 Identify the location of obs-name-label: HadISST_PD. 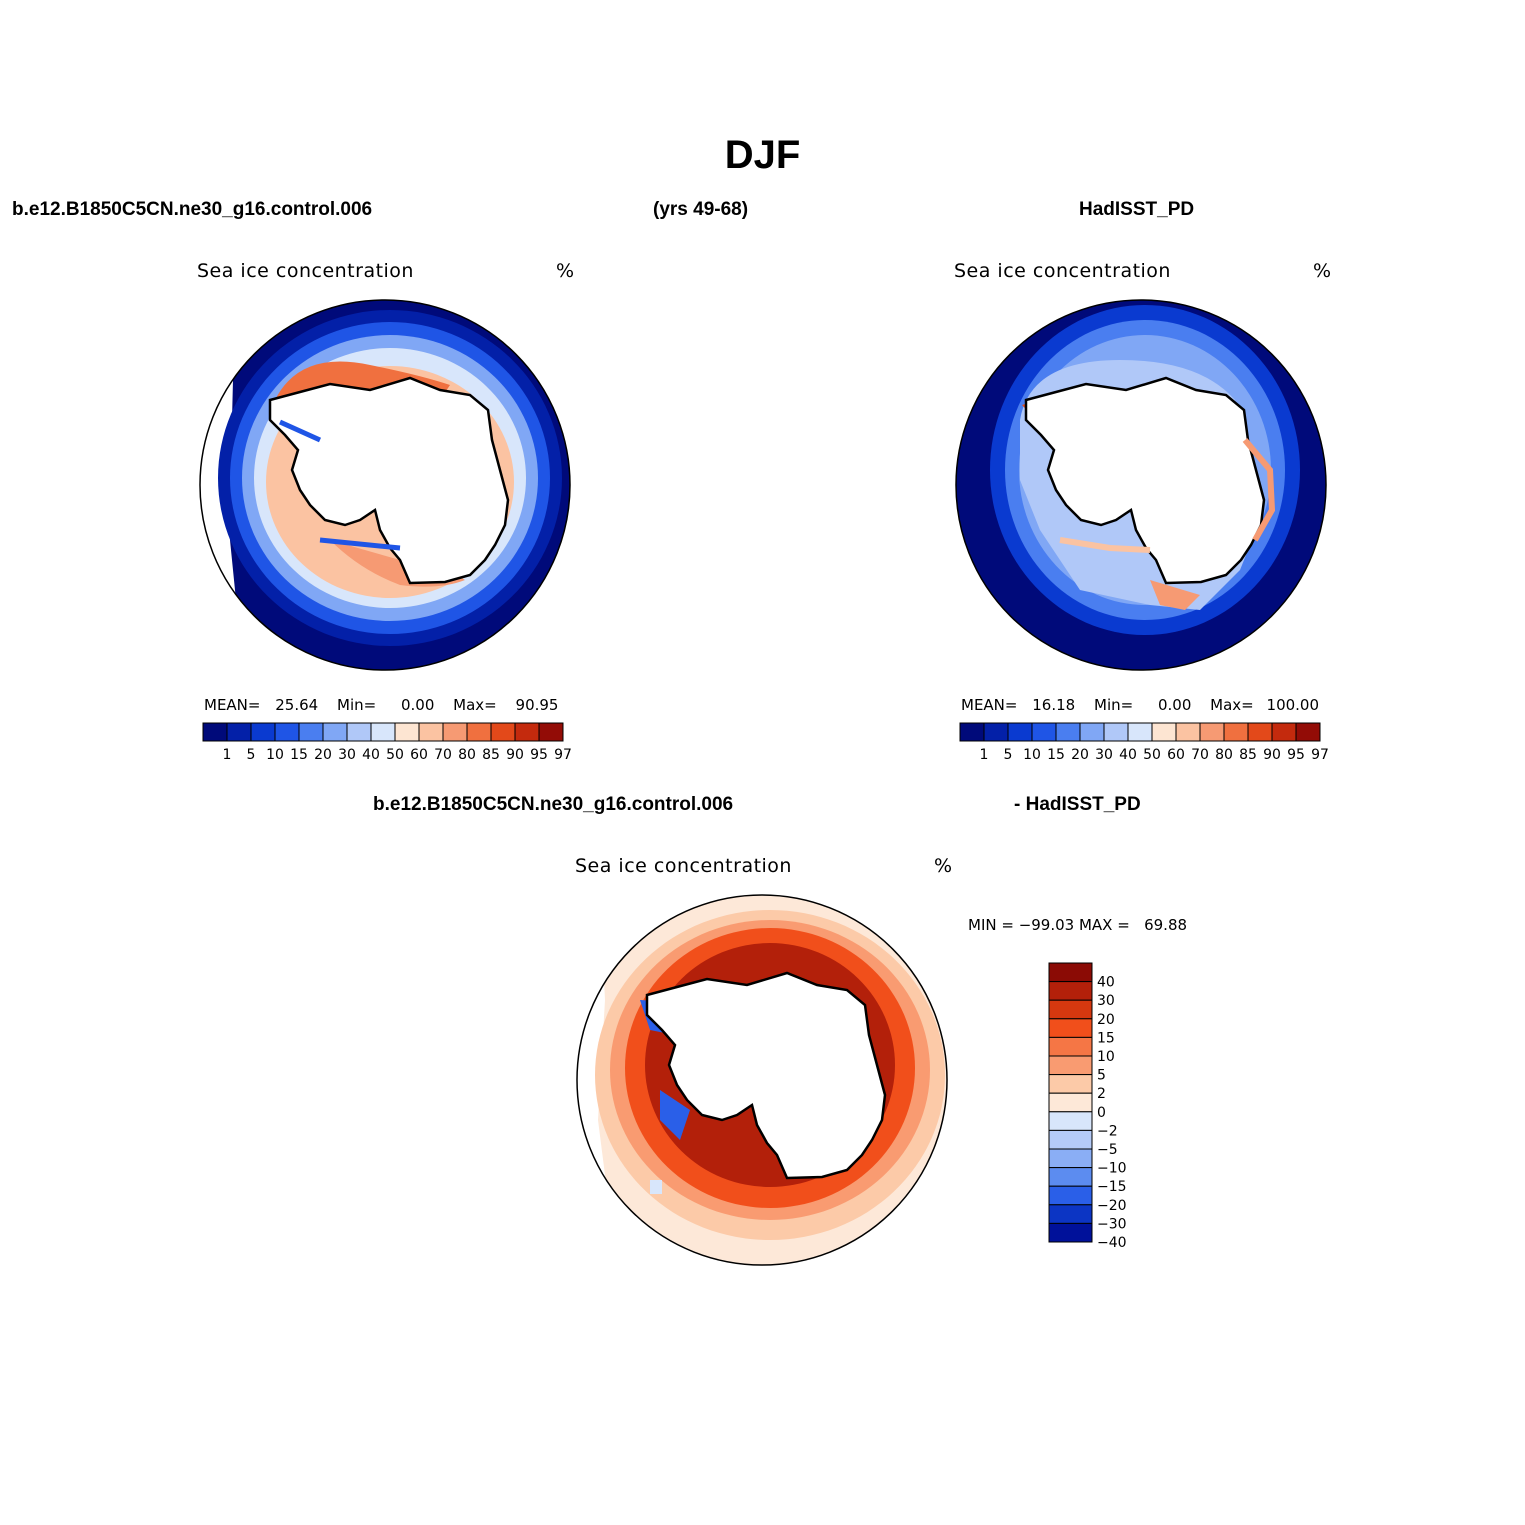
(1137, 209).